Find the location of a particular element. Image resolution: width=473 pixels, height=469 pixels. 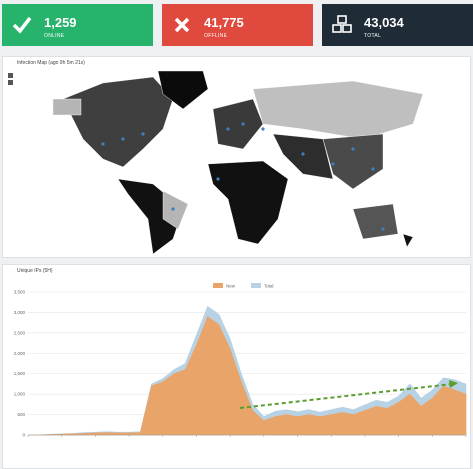

stat-card: 41,775 OFFLINE is located at coordinates (237, 25).